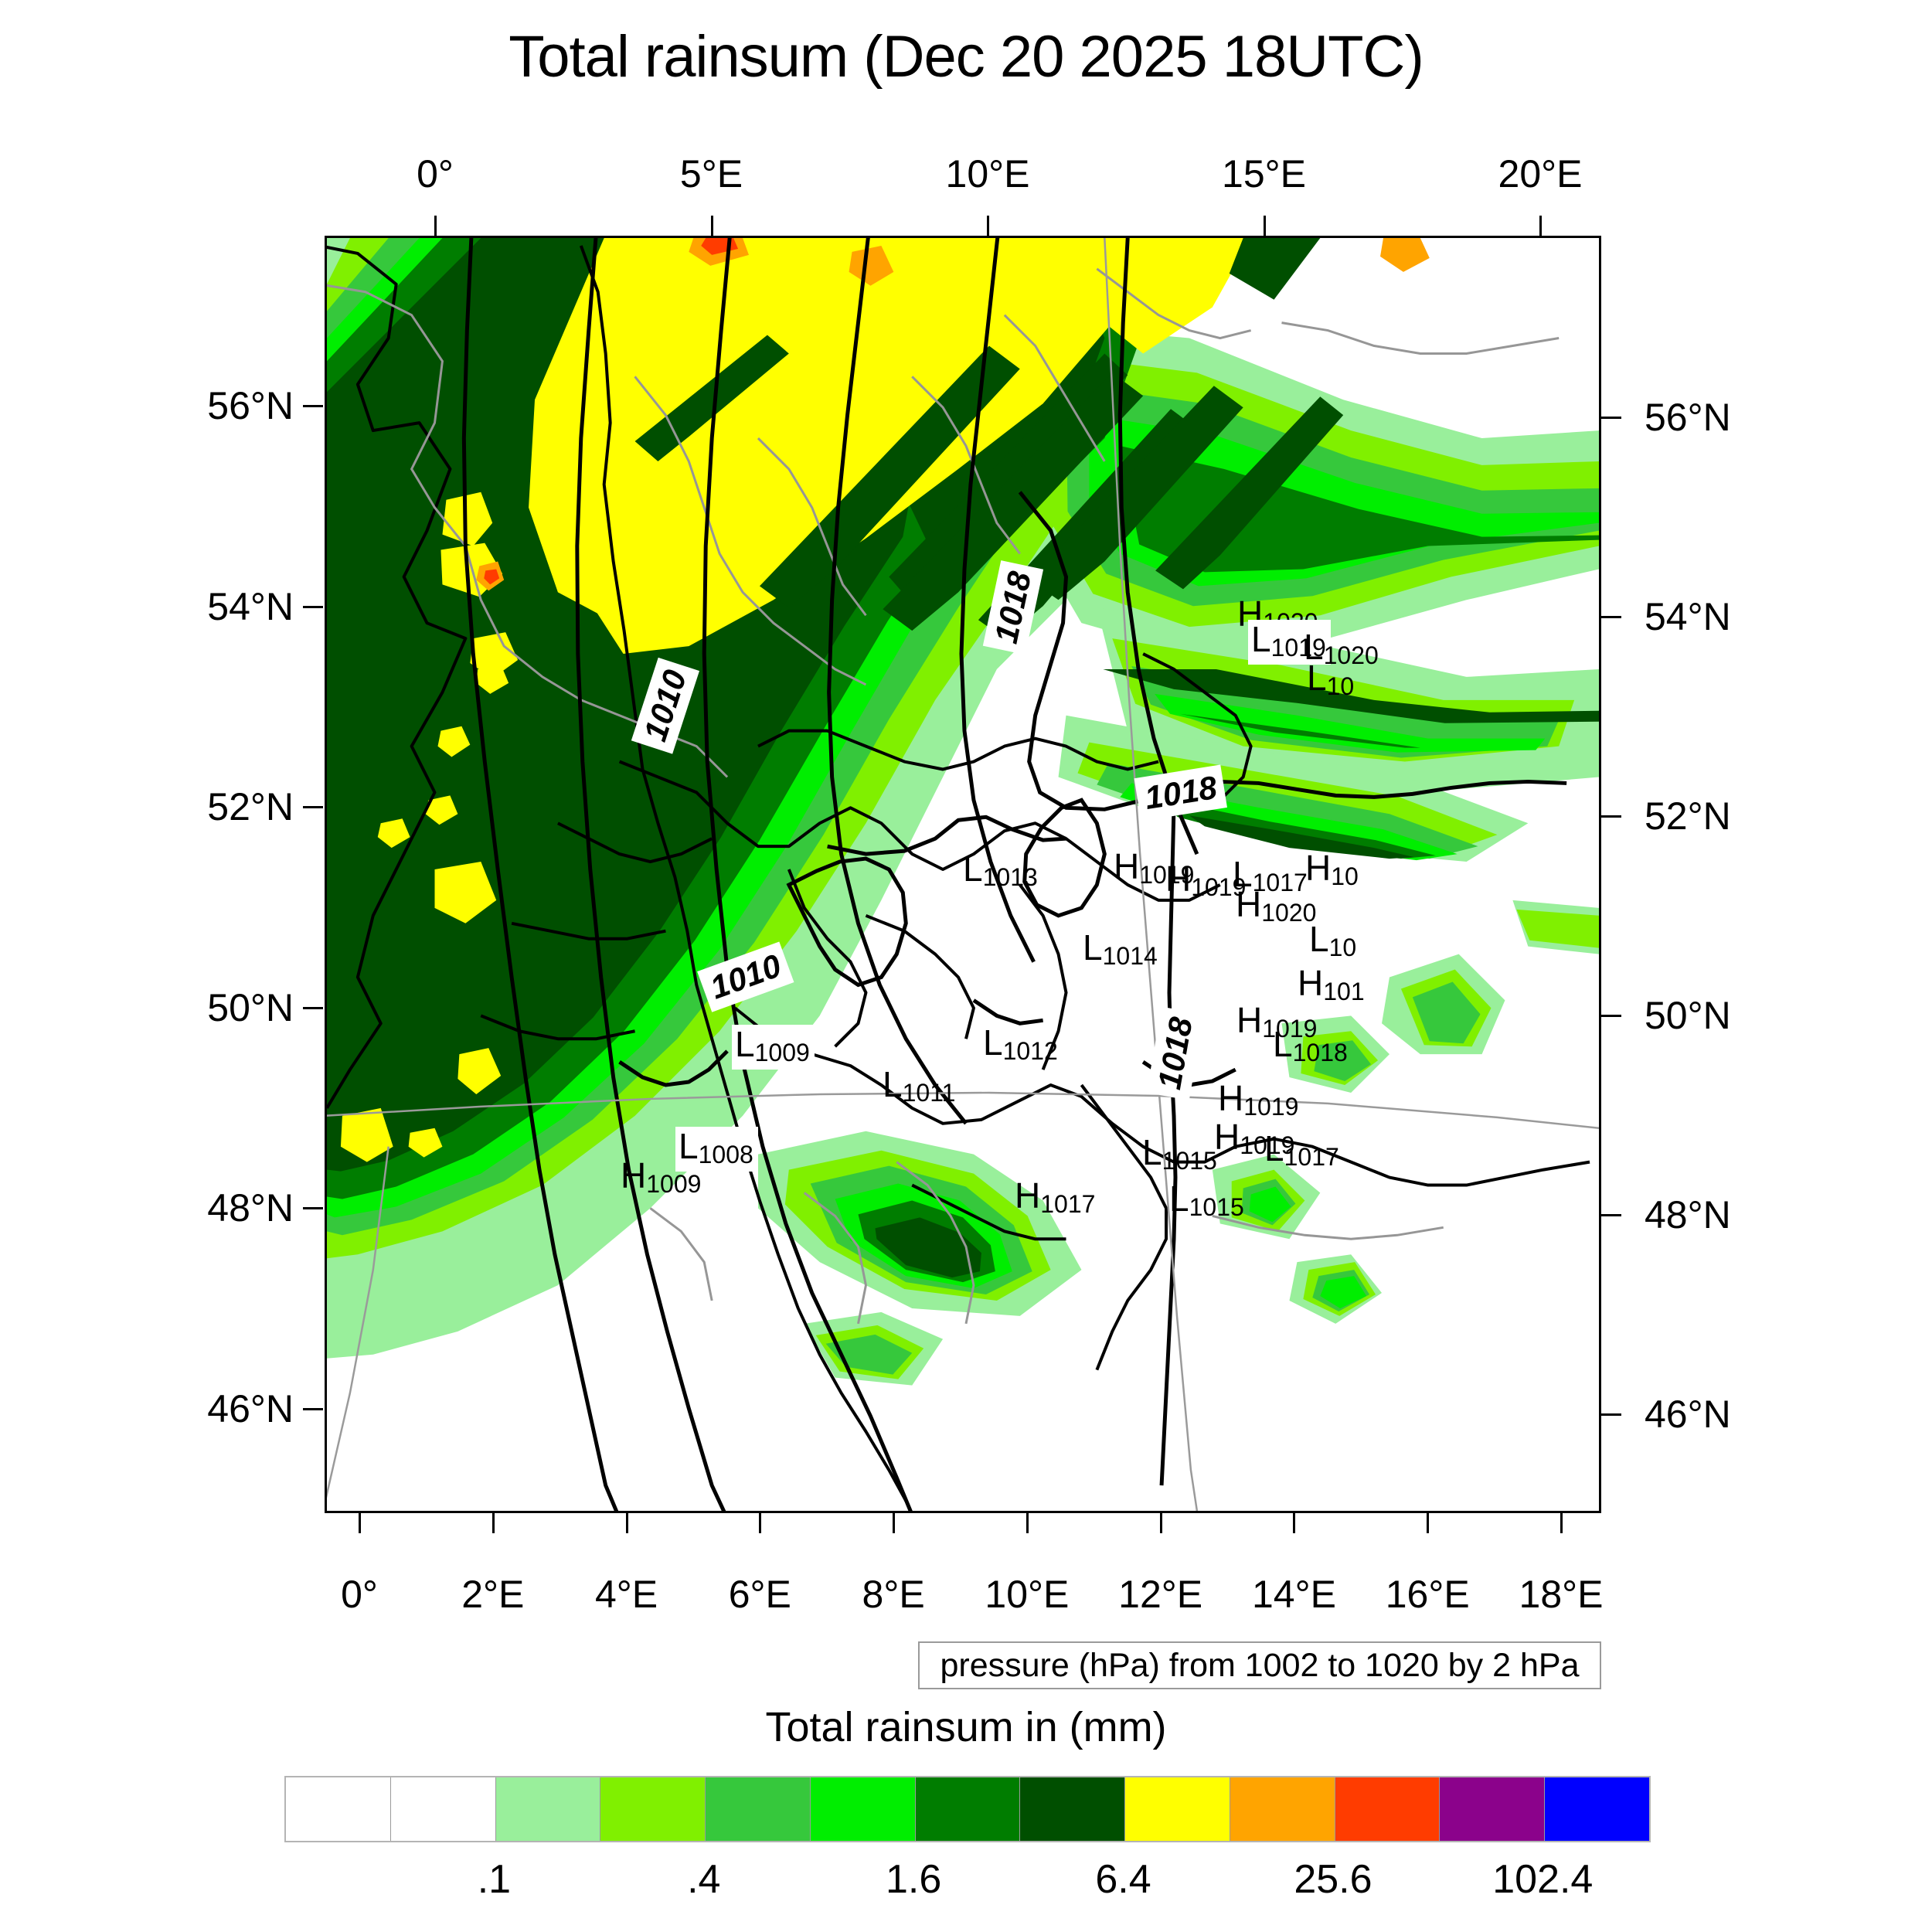  I want to click on pressure-marker-h-19: H1019, so click(1254, 1138).